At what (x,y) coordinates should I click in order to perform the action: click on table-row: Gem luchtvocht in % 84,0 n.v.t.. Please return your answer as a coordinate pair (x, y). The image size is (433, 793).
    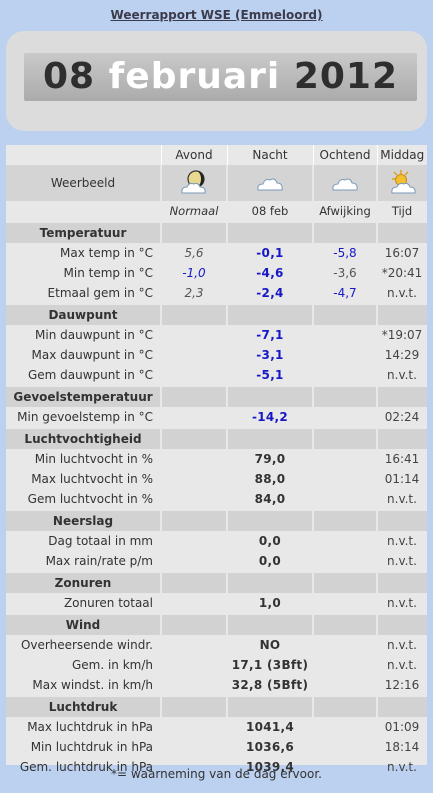
    Looking at the image, I should click on (216, 499).